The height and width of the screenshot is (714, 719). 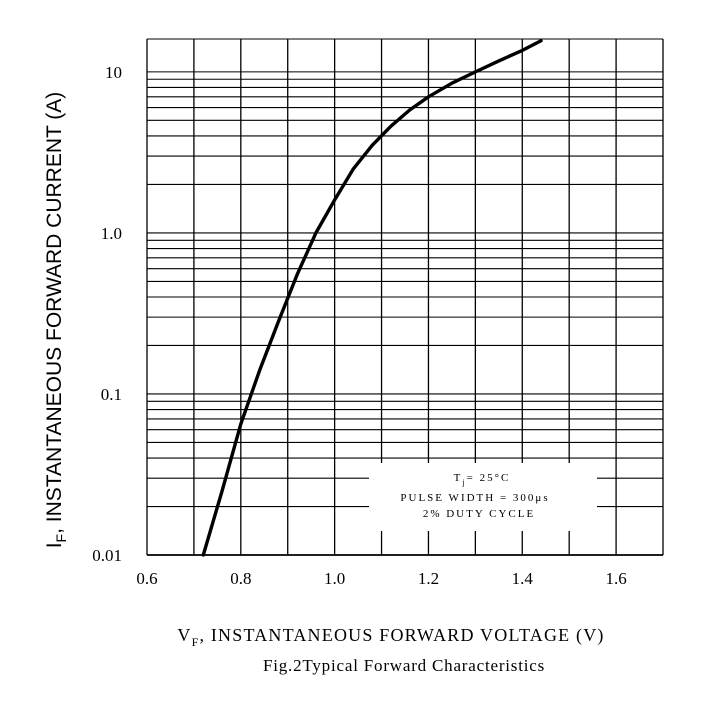 I want to click on annotation-line-pulse-width: PULSE WIDTH = 300μs, so click(x=474, y=498).